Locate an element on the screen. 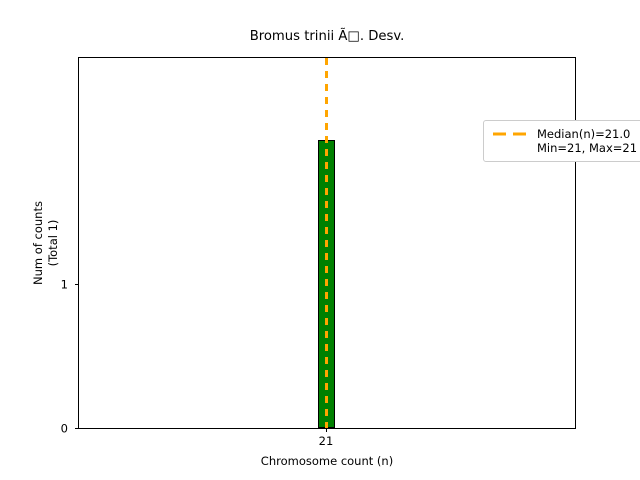 The width and height of the screenshot is (640, 480). x-axis-label: Chromosome count (n) is located at coordinates (327, 461).